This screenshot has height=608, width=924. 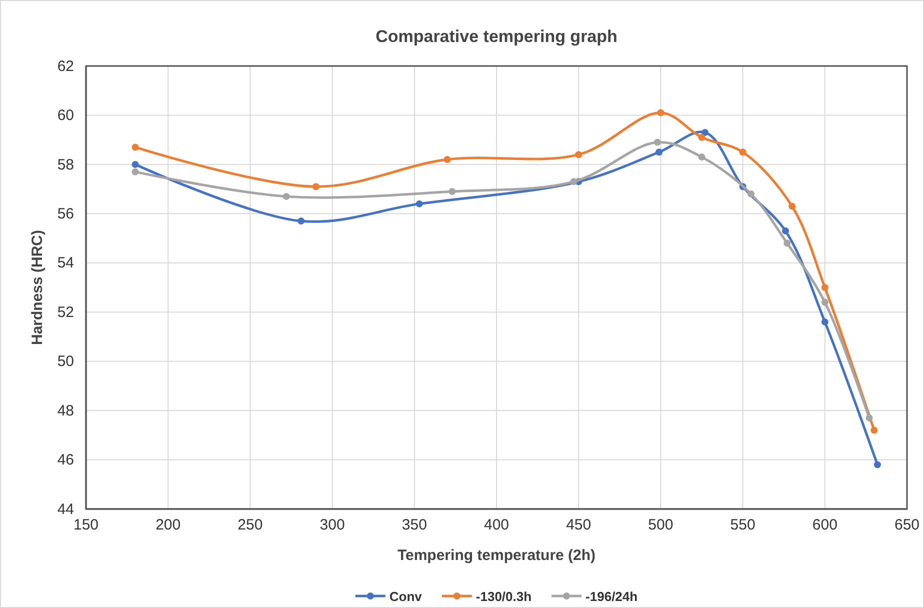 I want to click on x-axis-title: Tempering temperature (2h), so click(x=496, y=555).